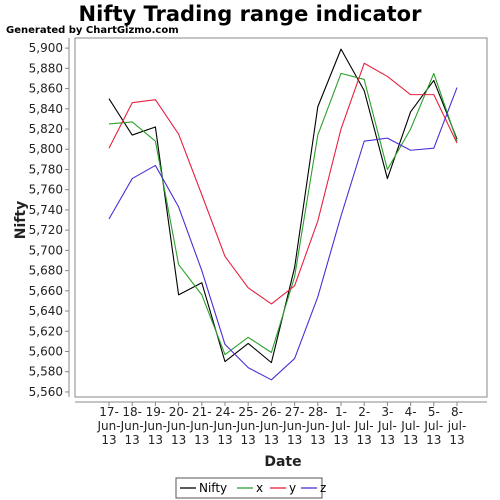 The width and height of the screenshot is (500, 500). What do you see at coordinates (292, 488) in the screenshot?
I see `legend-label-y: y` at bounding box center [292, 488].